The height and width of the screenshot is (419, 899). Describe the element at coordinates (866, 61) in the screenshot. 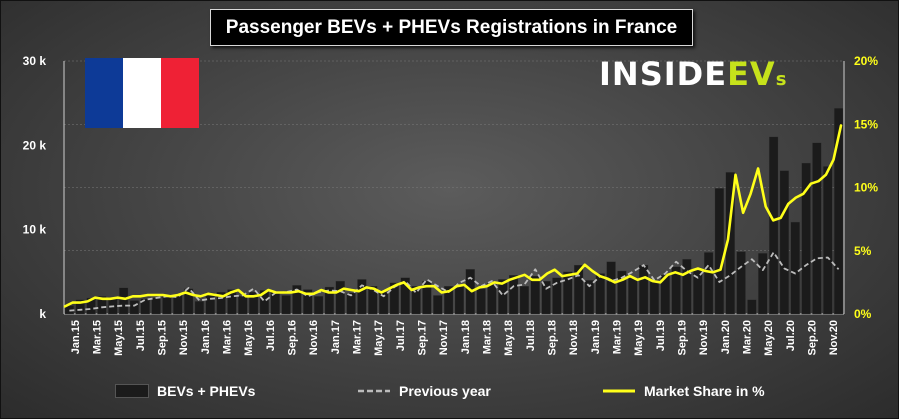

I see `y-right-tick-label: 20%` at that location.